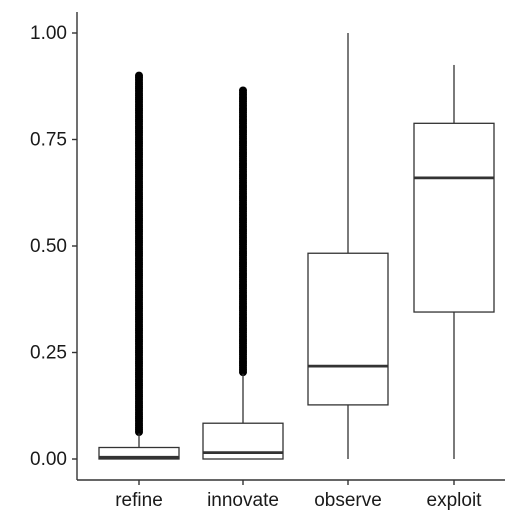  I want to click on box-group-innovate, so click(243, 273).